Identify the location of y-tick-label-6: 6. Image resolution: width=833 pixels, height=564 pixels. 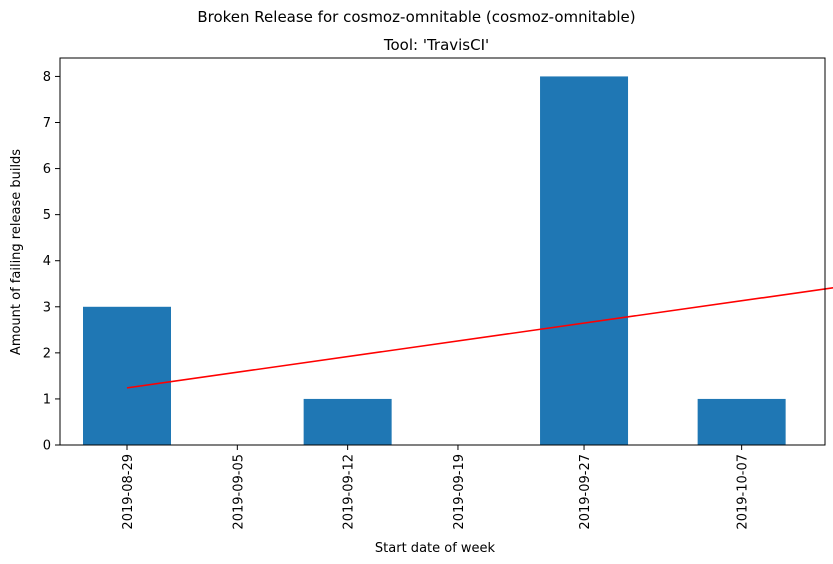
(47, 169).